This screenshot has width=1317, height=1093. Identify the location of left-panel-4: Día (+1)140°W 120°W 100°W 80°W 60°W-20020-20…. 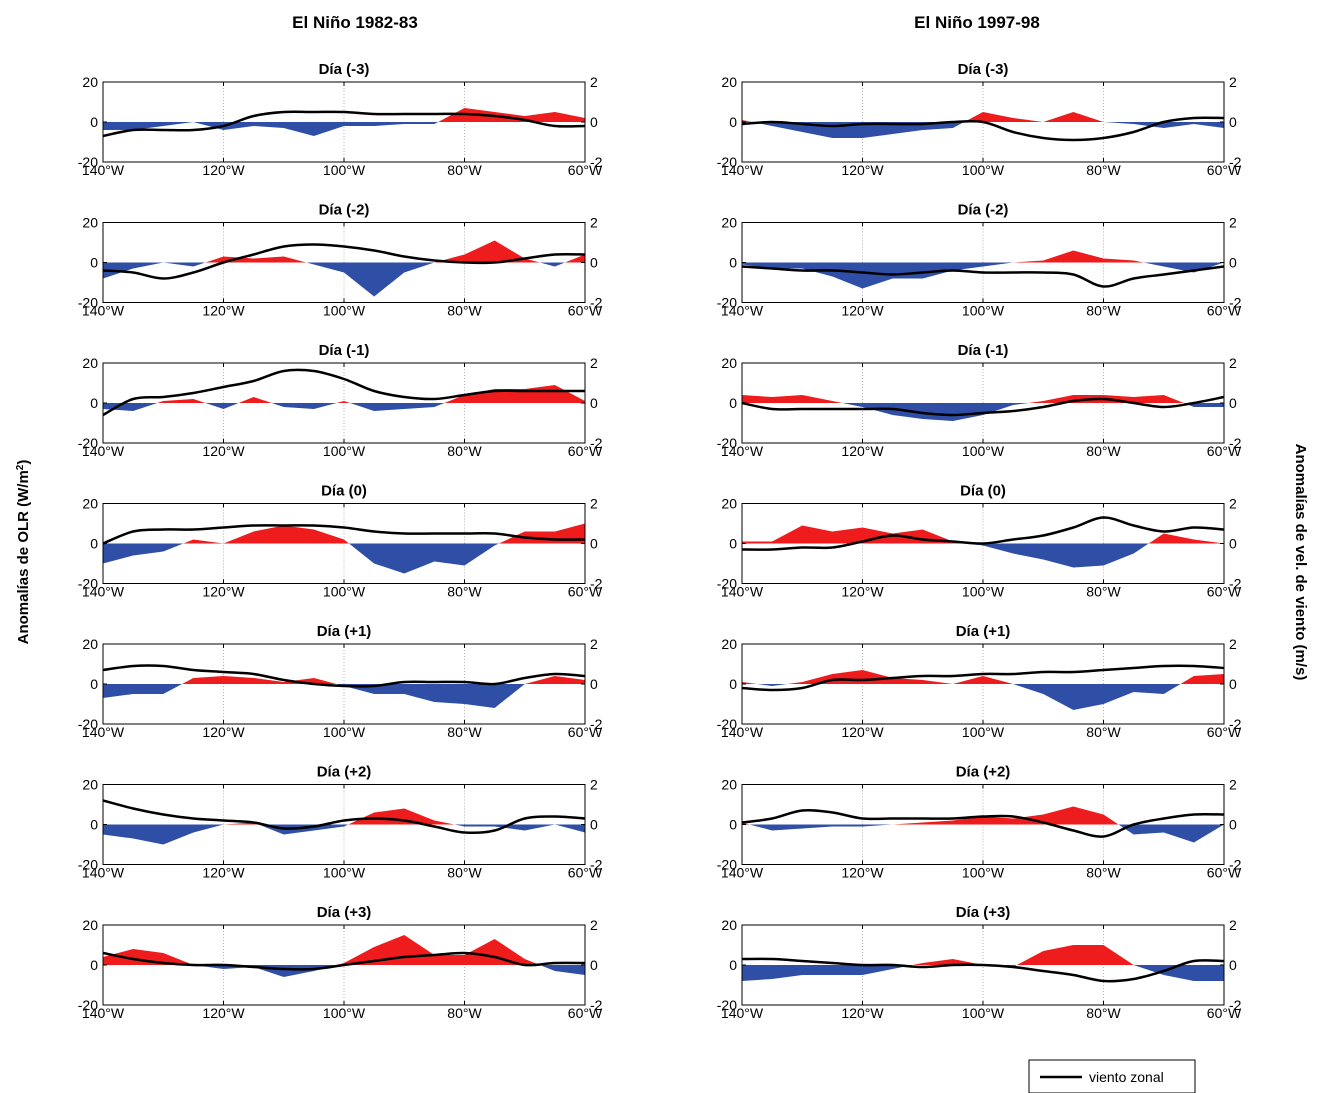
(340, 681).